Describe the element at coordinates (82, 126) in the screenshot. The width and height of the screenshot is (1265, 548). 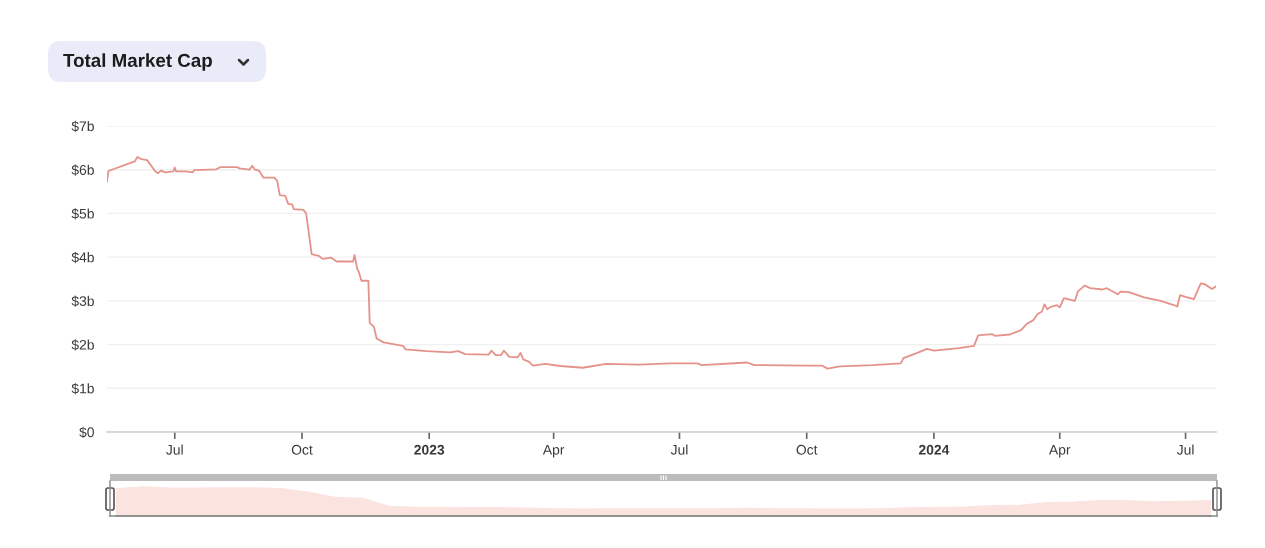
I see `y-tick-label: $7b` at that location.